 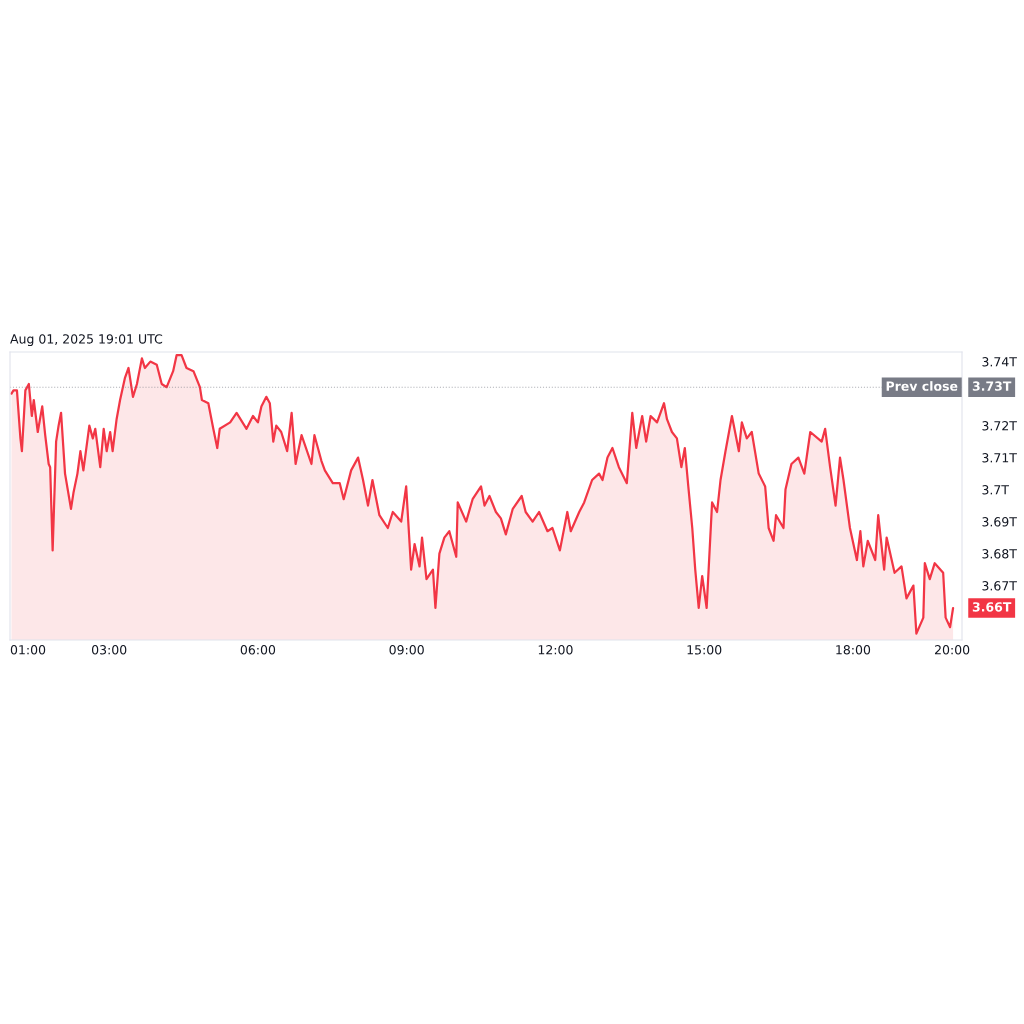 What do you see at coordinates (999, 362) in the screenshot?
I see `y-tick-label: 3.74T` at bounding box center [999, 362].